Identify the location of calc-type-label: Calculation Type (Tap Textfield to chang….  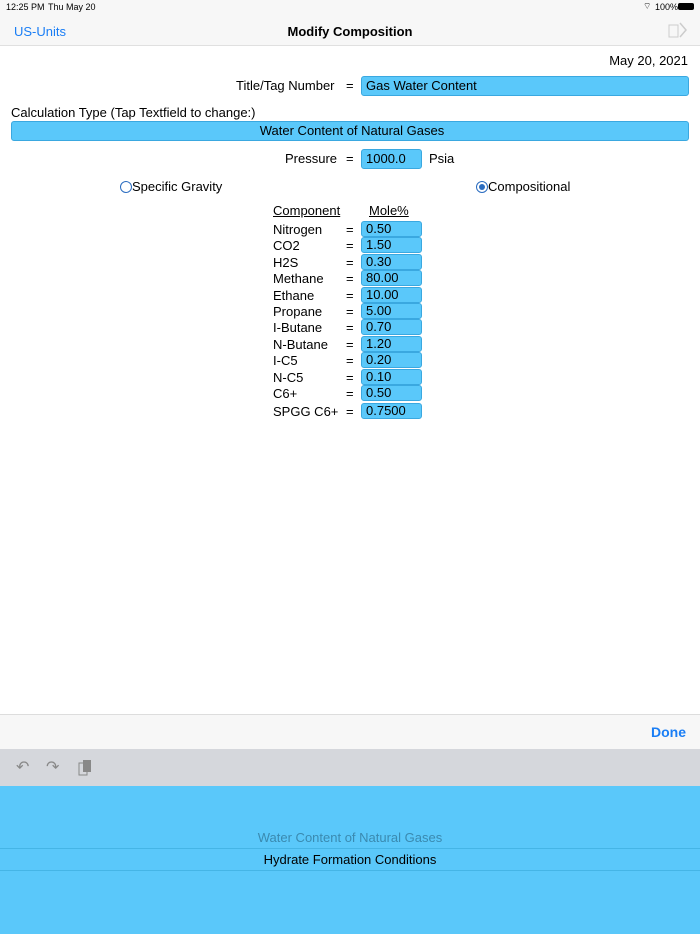
(133, 112).